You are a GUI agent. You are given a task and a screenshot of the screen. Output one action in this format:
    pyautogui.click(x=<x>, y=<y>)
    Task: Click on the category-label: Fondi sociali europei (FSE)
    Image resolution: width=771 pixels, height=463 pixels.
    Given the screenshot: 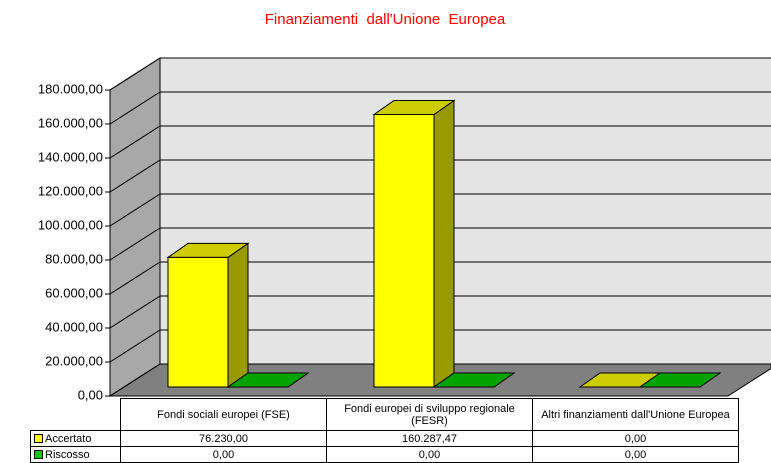 What is the action you would take?
    pyautogui.click(x=223, y=414)
    